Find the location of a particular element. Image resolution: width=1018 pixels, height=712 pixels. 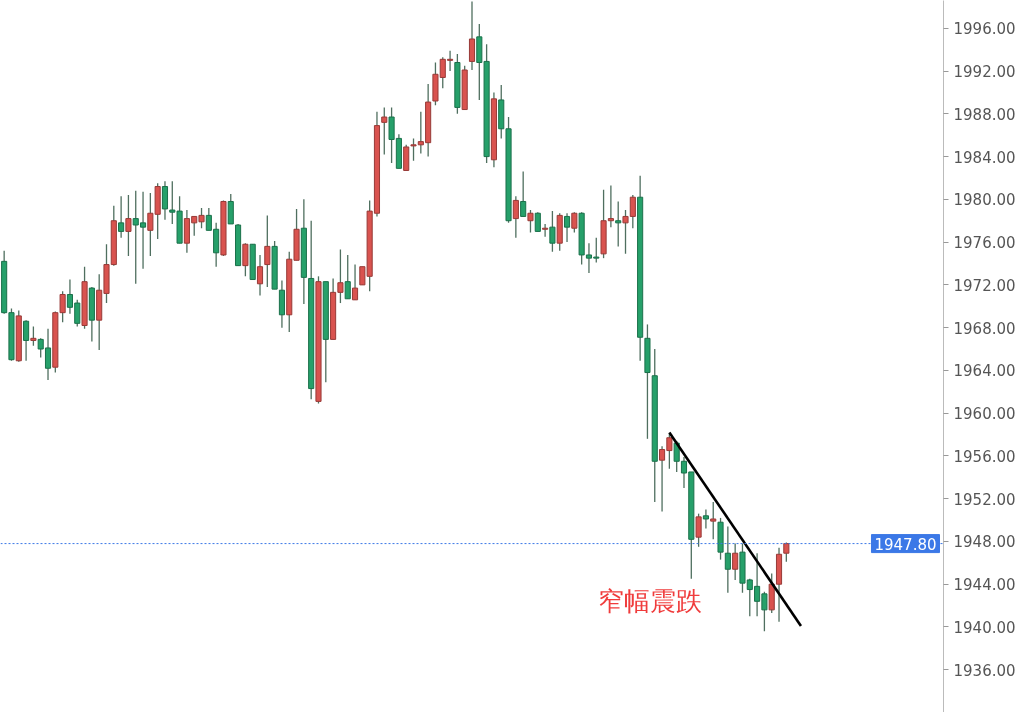

y-tick-label: 1948.00 is located at coordinates (984, 542).